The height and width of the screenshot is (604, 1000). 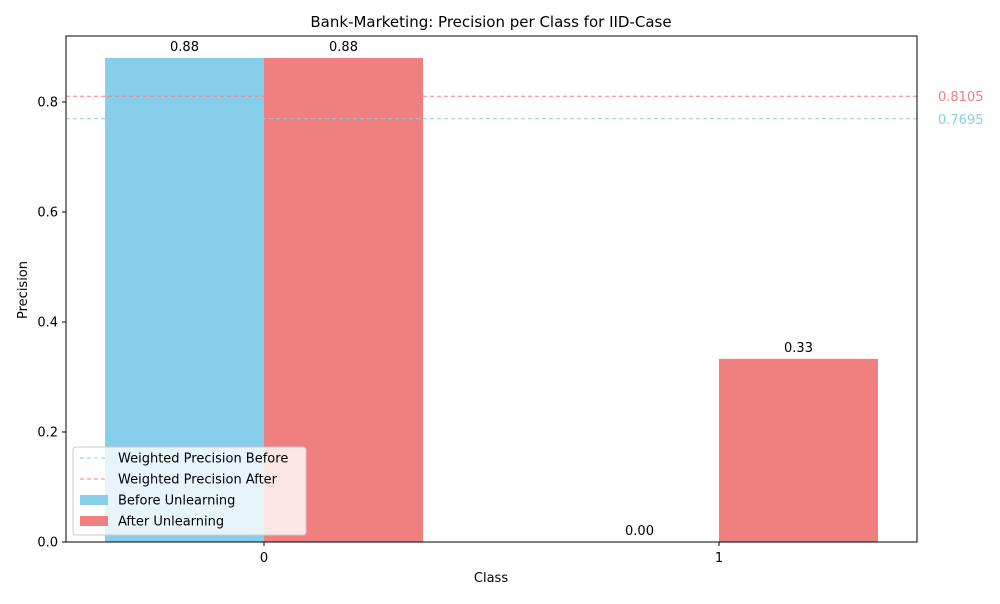 What do you see at coordinates (961, 97) in the screenshot?
I see `weighted-precision-after-label: 0.8105` at bounding box center [961, 97].